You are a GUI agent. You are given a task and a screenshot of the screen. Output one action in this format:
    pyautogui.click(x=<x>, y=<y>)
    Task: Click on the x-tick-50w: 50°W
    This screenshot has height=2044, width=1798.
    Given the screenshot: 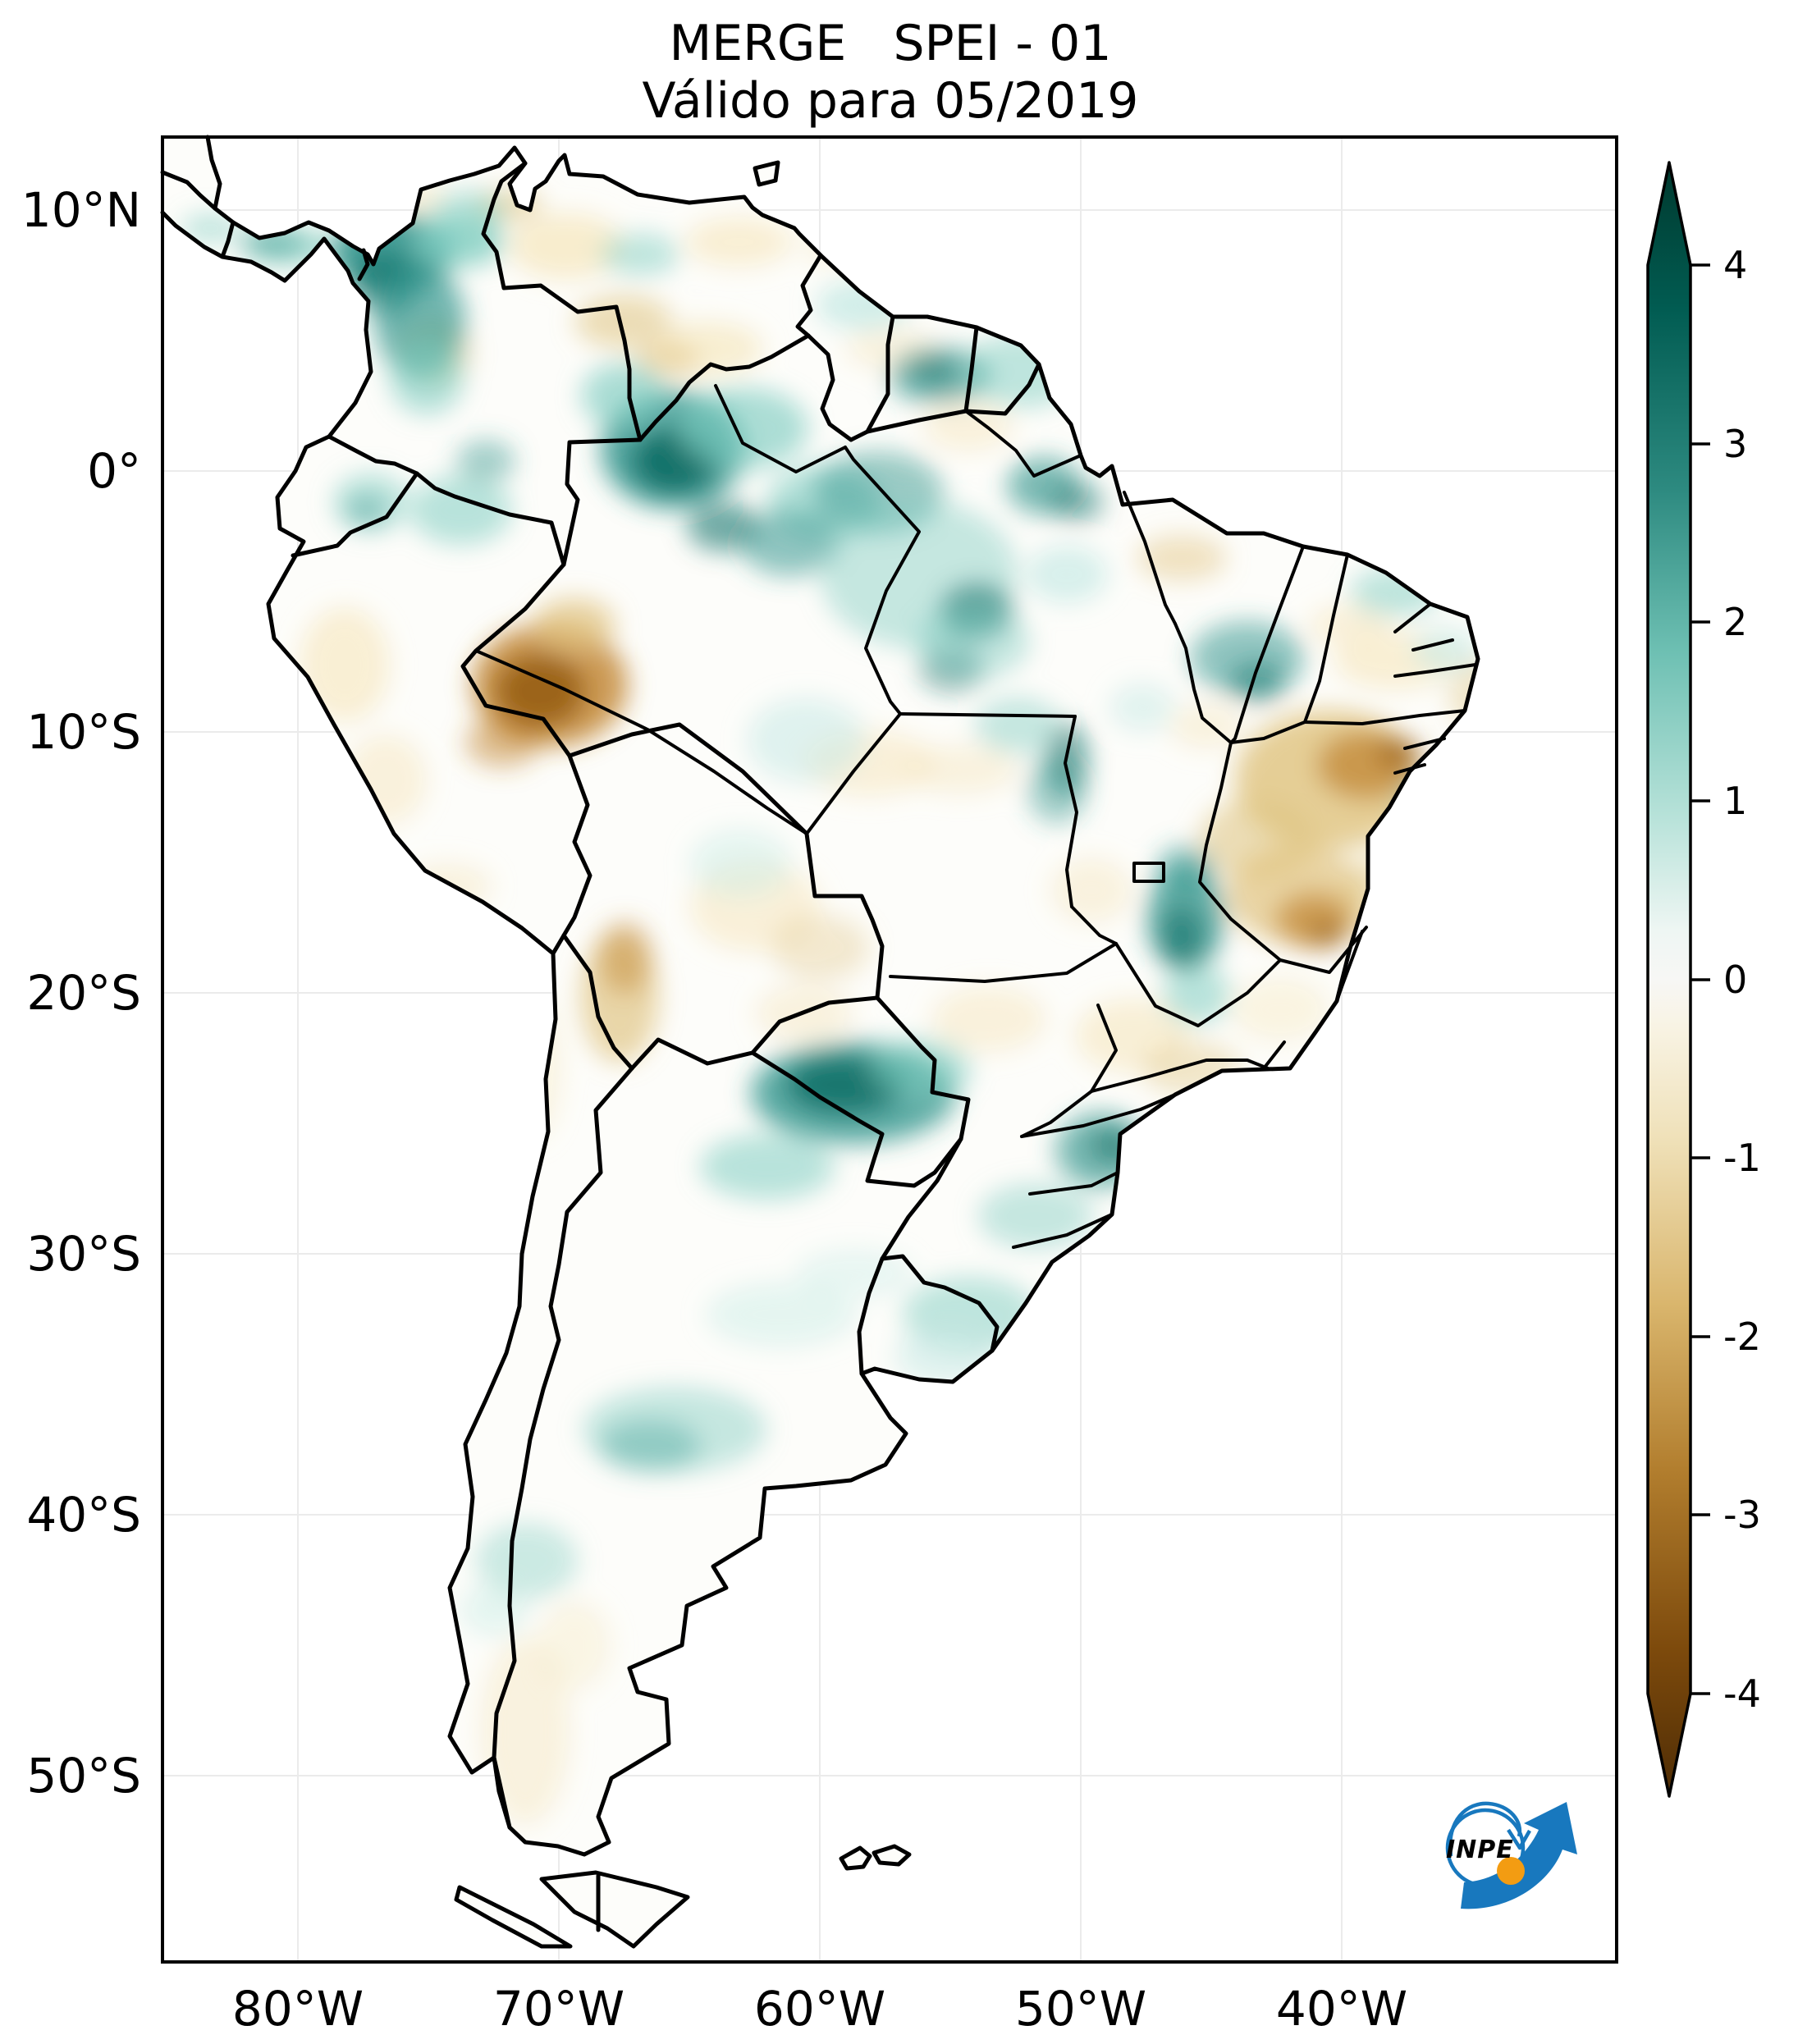 What is the action you would take?
    pyautogui.click(x=1080, y=2009)
    